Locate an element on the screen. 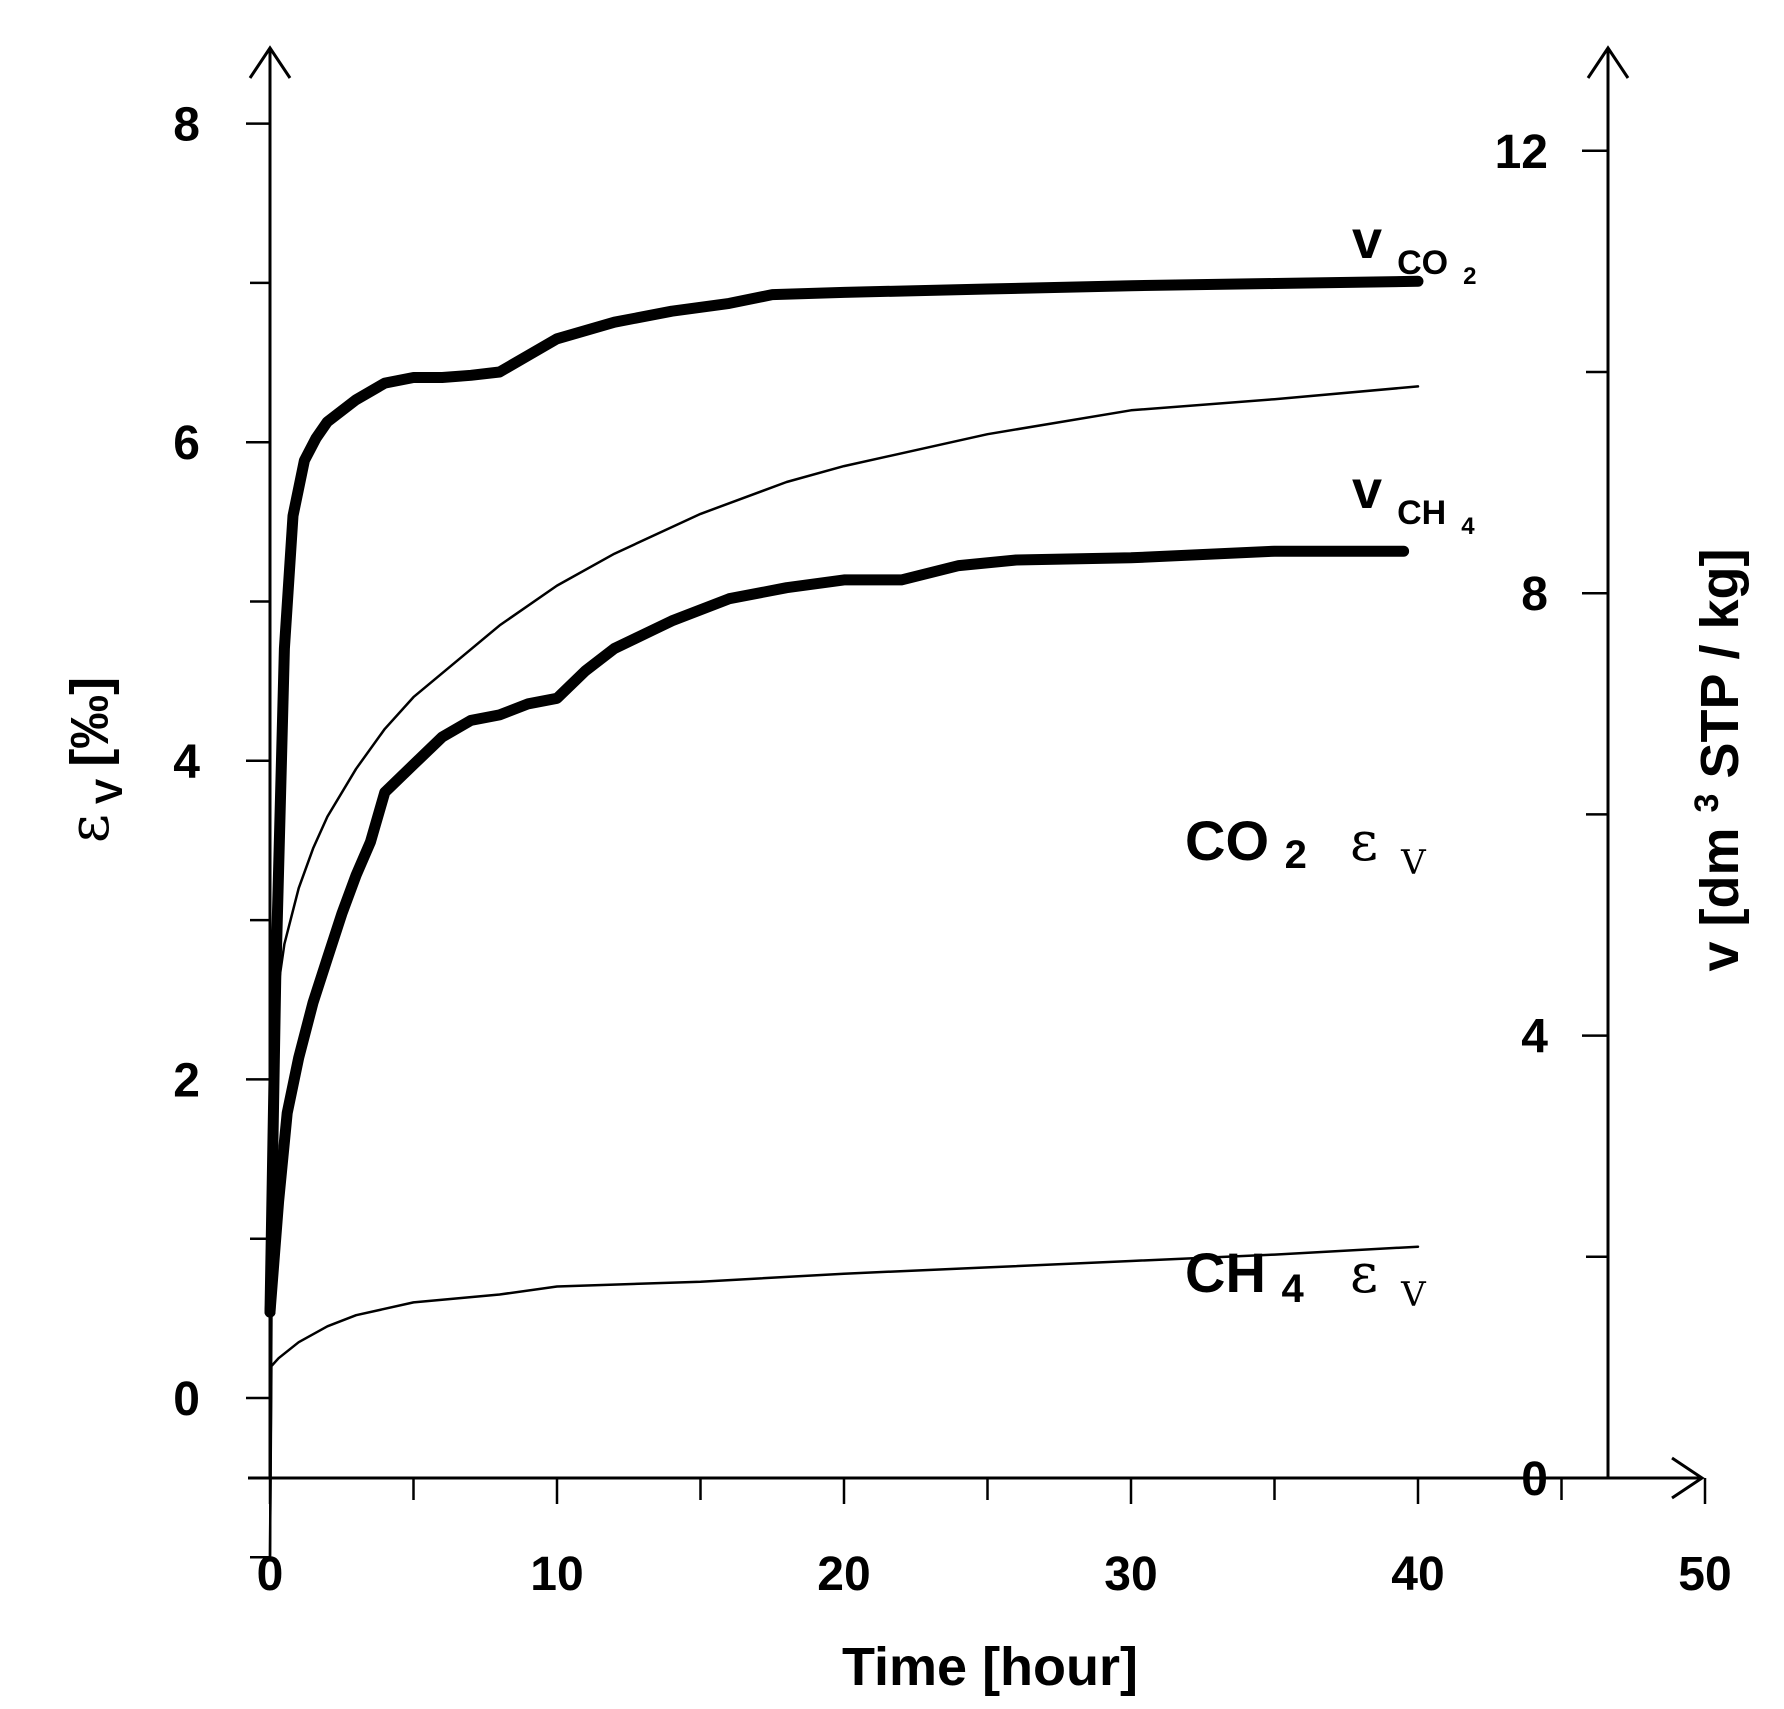  y-right-tick-label: 12 is located at coordinates (1521, 152).